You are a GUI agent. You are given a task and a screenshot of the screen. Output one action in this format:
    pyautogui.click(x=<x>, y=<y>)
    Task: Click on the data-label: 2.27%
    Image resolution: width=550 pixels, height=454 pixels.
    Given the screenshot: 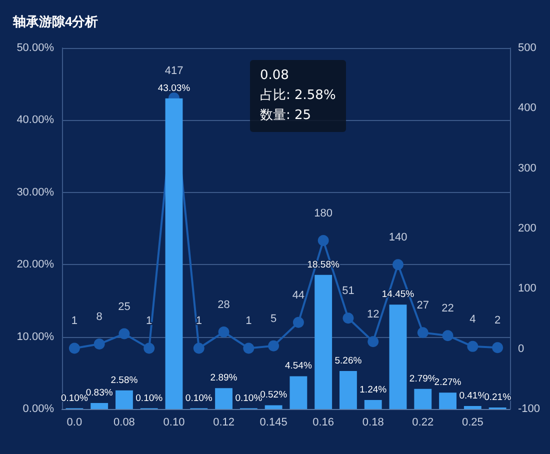 What is the action you would take?
    pyautogui.click(x=448, y=382)
    